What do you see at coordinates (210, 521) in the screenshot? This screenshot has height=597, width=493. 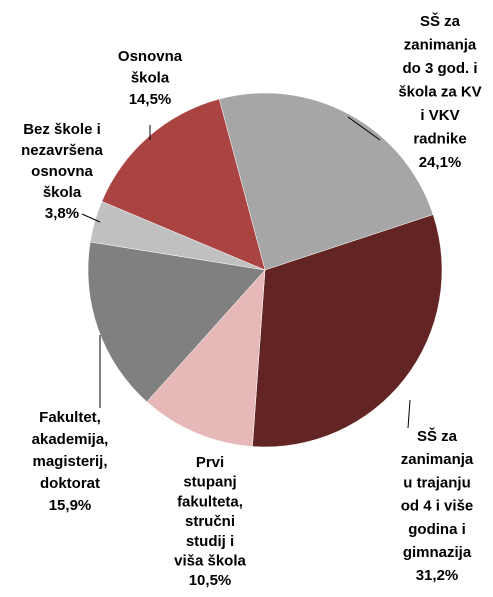 I see `label-line: stručni` at bounding box center [210, 521].